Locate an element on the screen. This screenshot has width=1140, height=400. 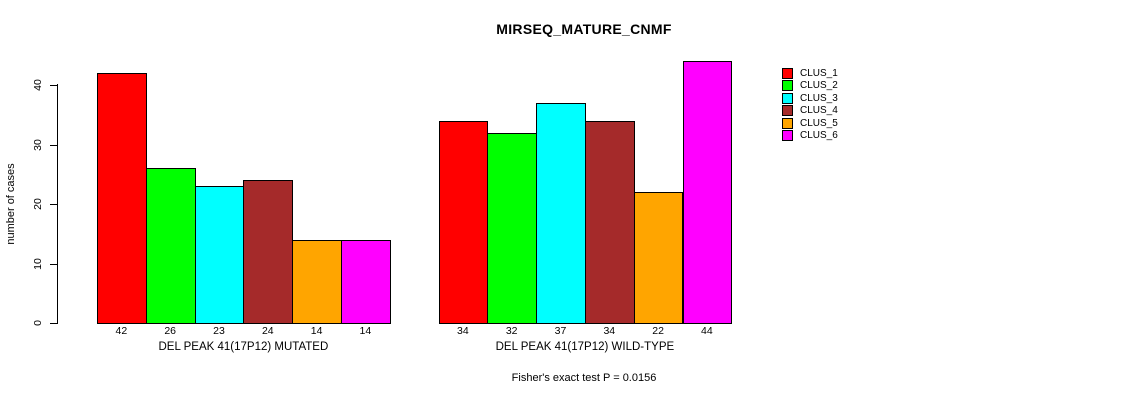
bar-clus-5-del-peak-41-17p12-mutated is located at coordinates (317, 281).